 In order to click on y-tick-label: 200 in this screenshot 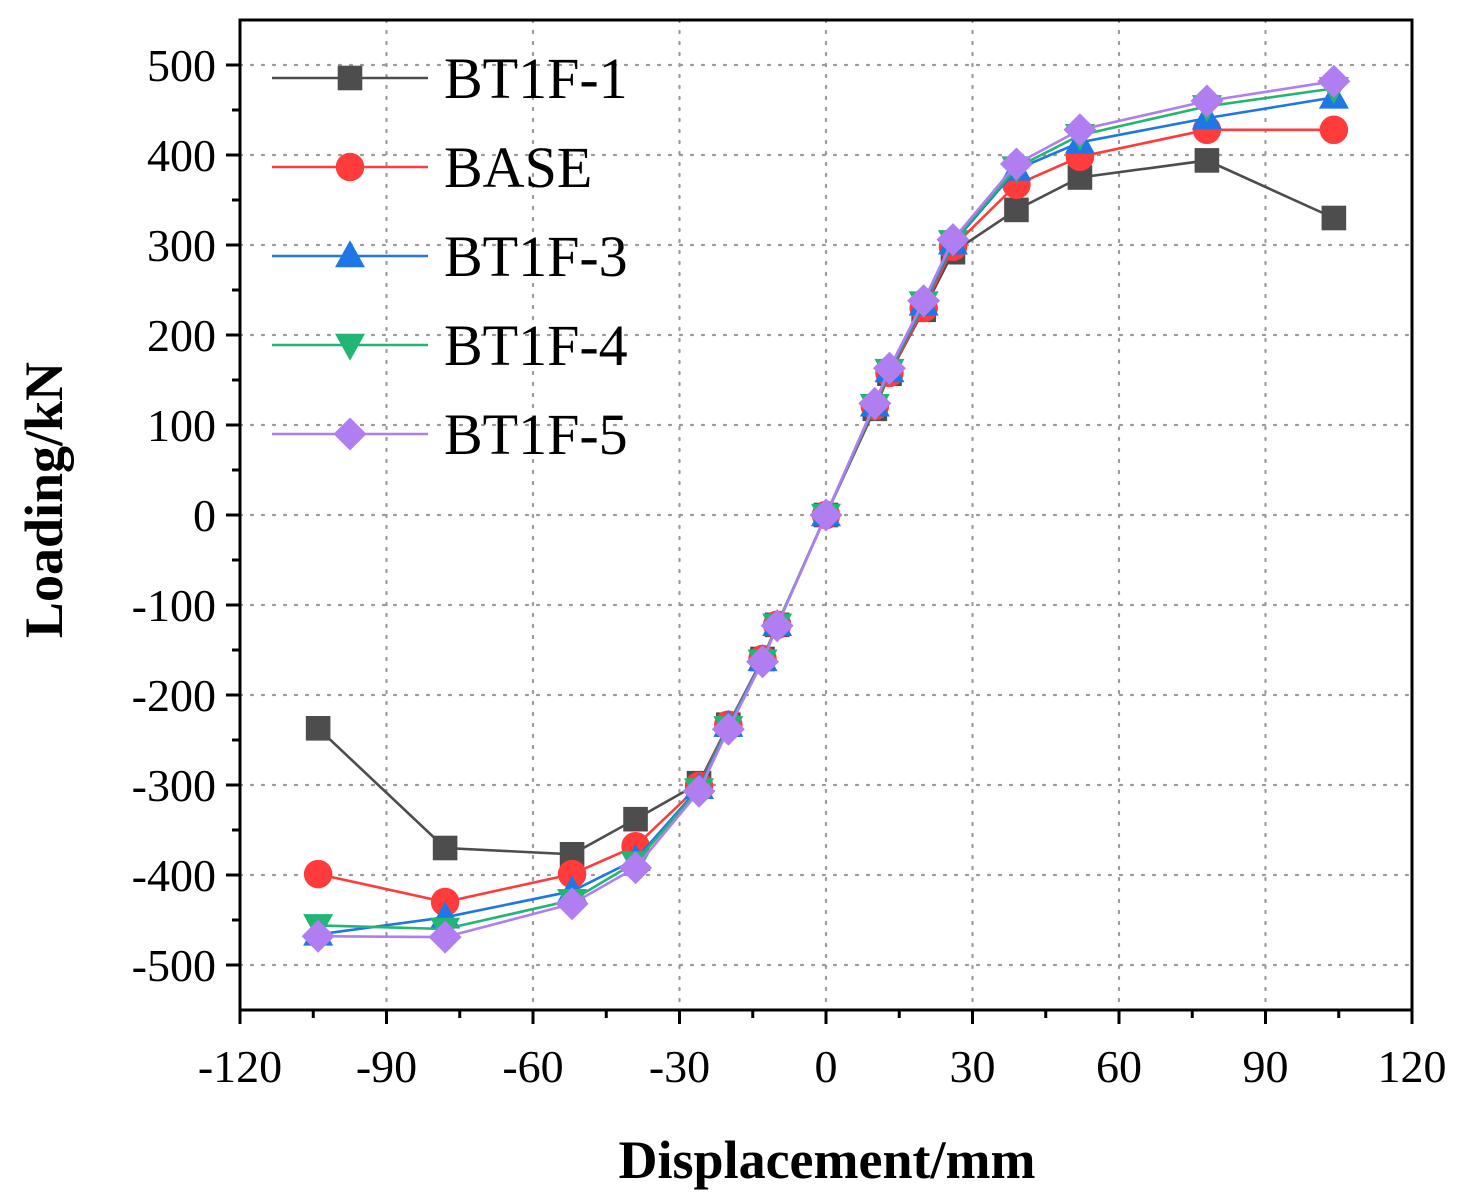, I will do `click(181, 335)`.